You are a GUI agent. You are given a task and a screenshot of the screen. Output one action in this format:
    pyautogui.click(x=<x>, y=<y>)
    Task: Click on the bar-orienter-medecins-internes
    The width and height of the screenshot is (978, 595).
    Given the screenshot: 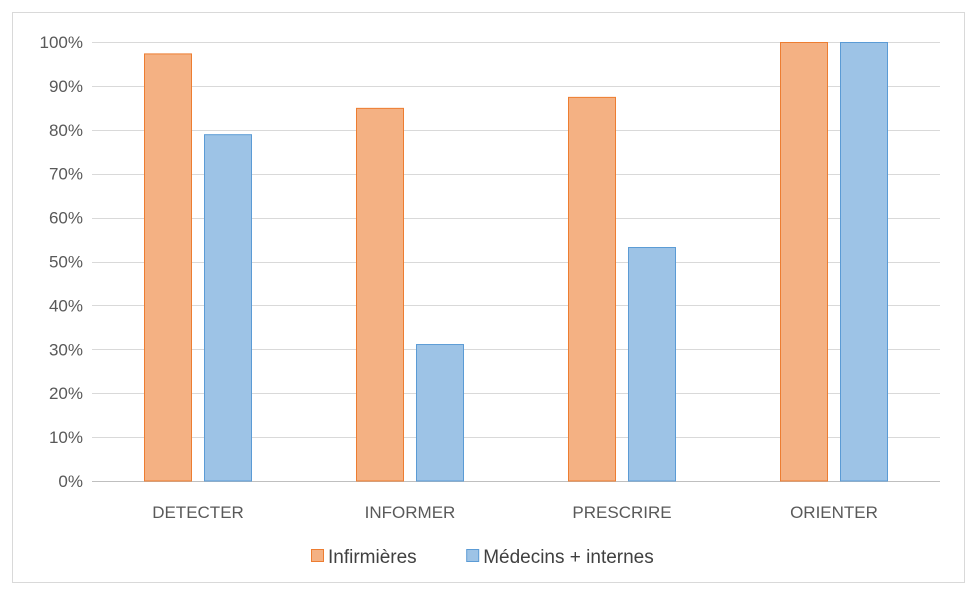 What is the action you would take?
    pyautogui.click(x=864, y=262)
    